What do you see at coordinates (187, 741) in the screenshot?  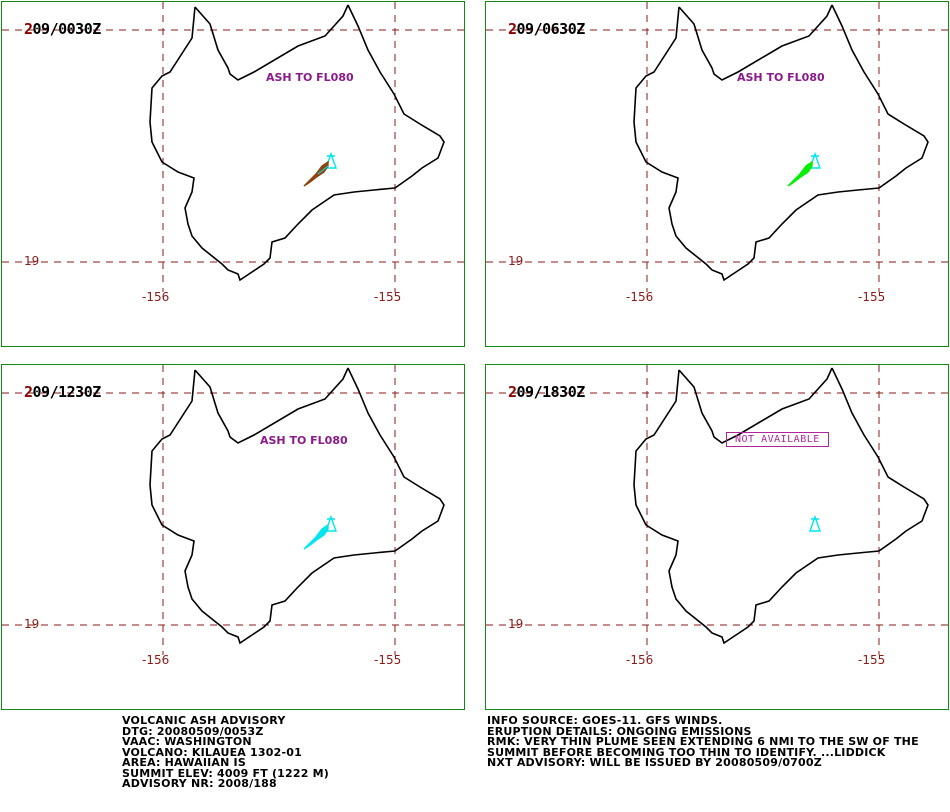 I see `advisory-line: VAAC: WASHINGTON` at bounding box center [187, 741].